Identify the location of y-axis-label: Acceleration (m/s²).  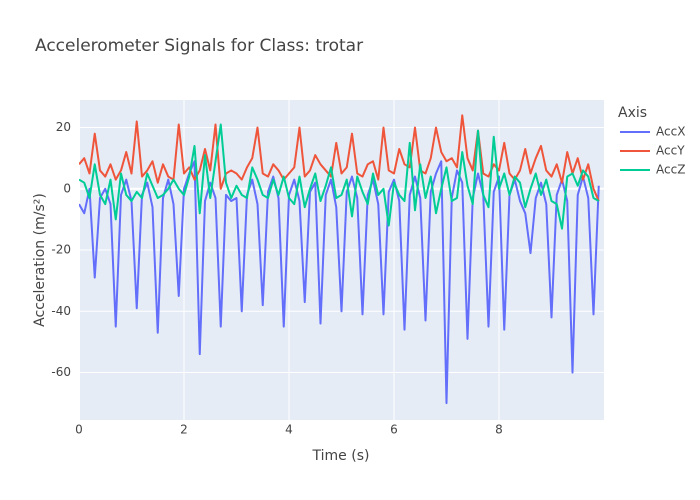
(40, 260).